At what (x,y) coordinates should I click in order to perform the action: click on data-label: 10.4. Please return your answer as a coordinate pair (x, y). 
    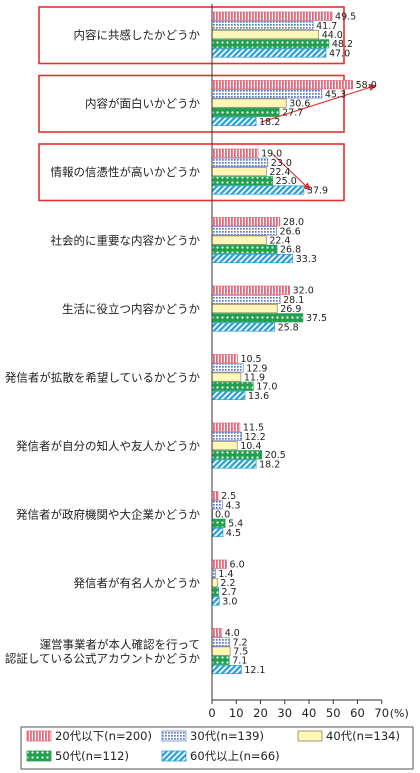
    Looking at the image, I should click on (250, 446).